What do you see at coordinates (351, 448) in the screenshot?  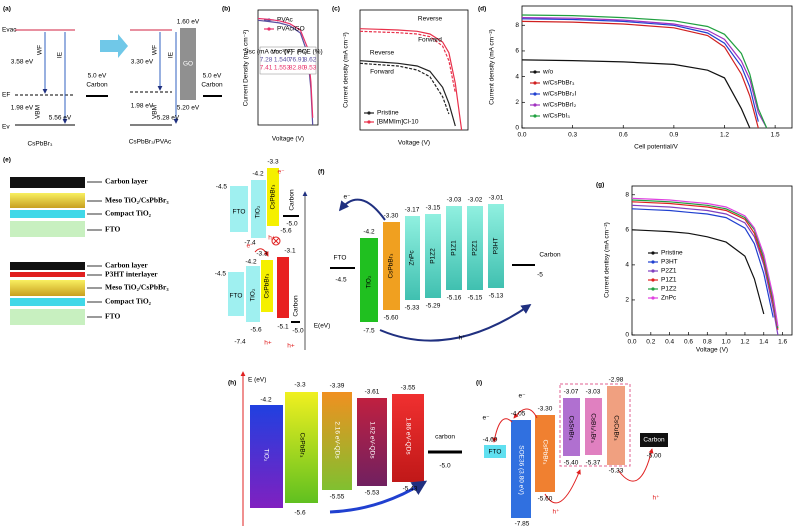 I see `panel-h-shapes` at bounding box center [351, 448].